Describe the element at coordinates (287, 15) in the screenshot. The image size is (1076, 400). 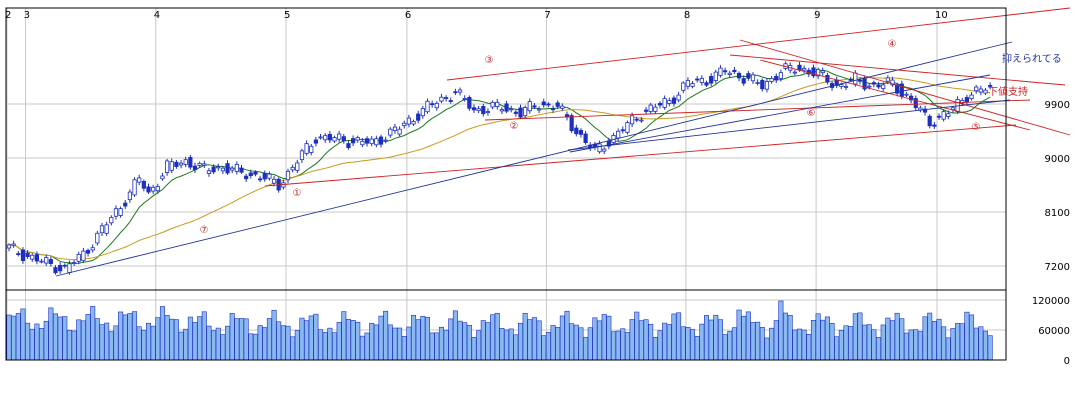
I see `x-tick-label: 5` at that location.